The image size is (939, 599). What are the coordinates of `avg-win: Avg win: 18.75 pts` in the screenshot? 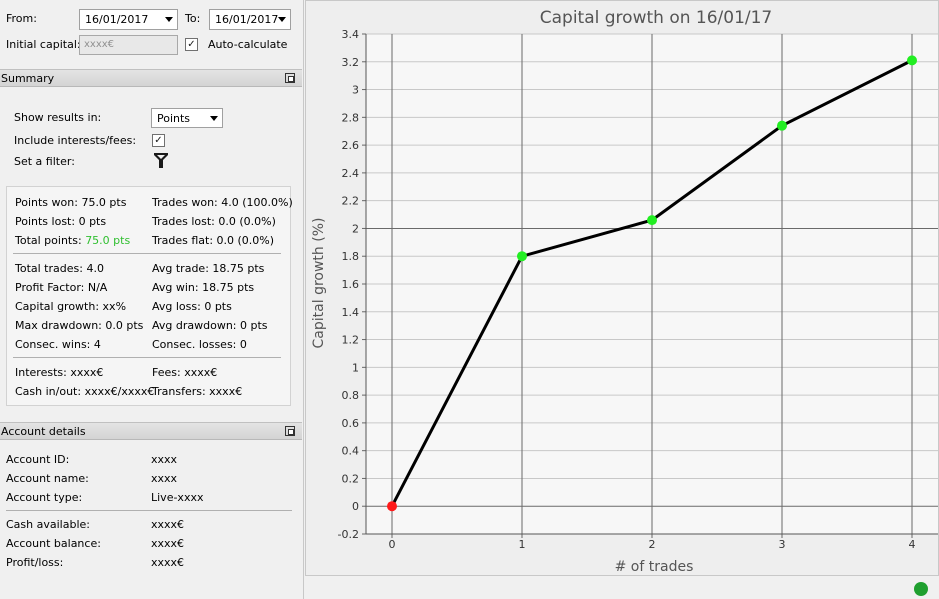 It's located at (203, 287).